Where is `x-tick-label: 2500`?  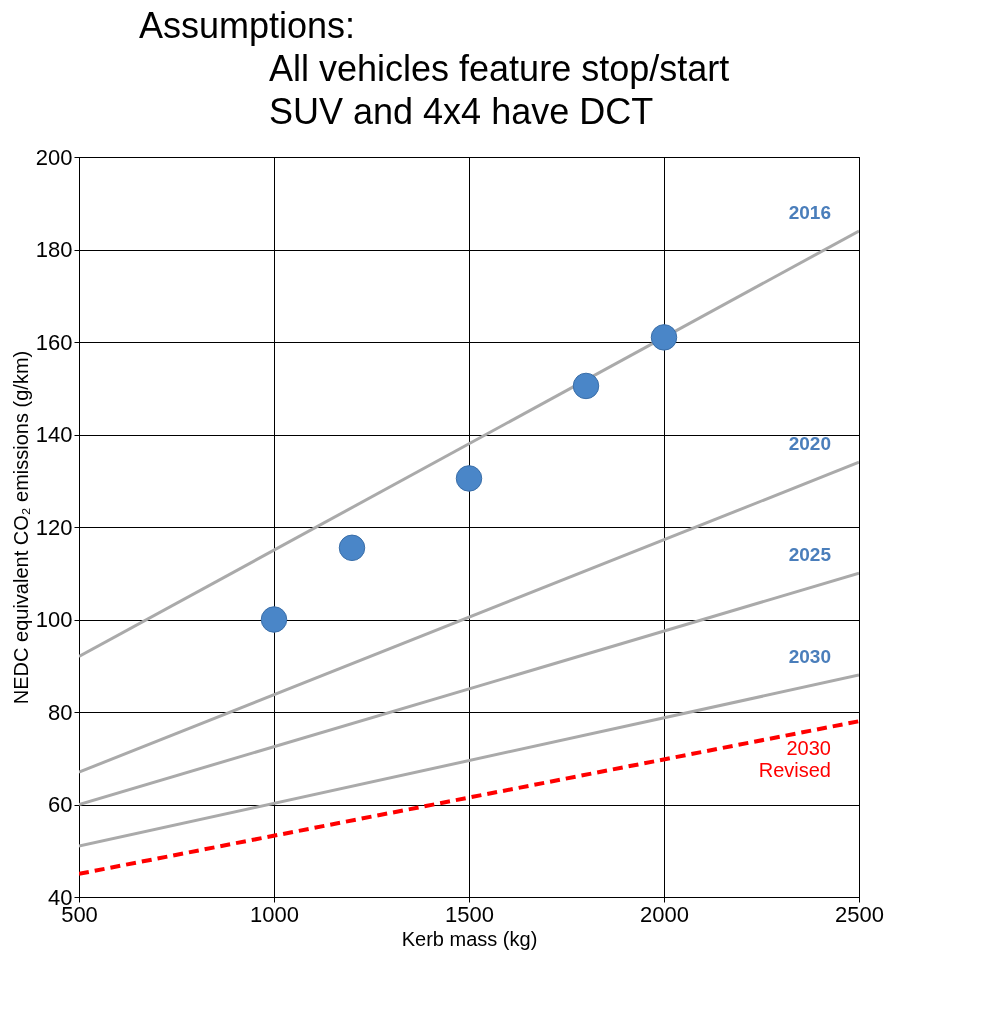
x-tick-label: 2500 is located at coordinates (859, 914).